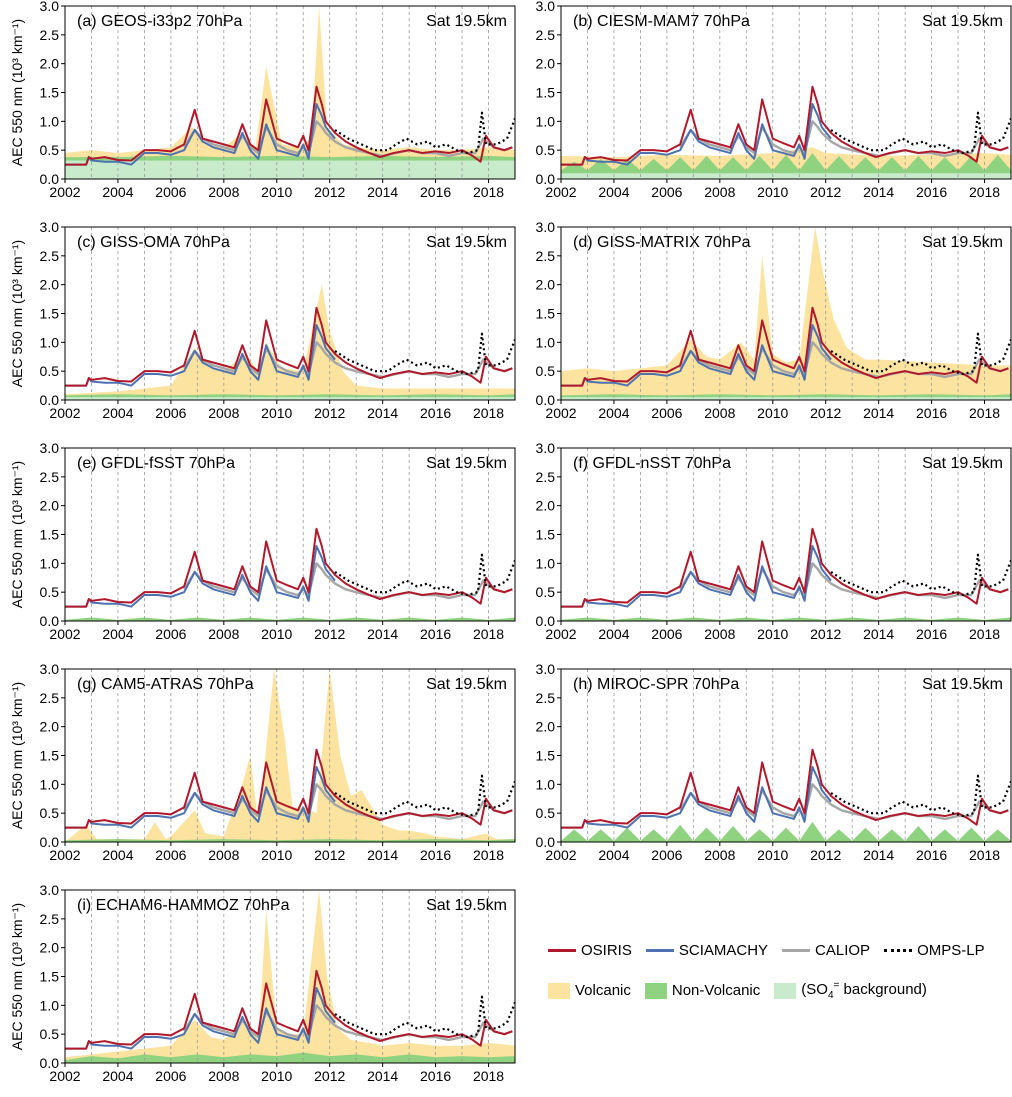  Describe the element at coordinates (786, 619) in the screenshot. I see `nonvolcanic-area-f` at that location.